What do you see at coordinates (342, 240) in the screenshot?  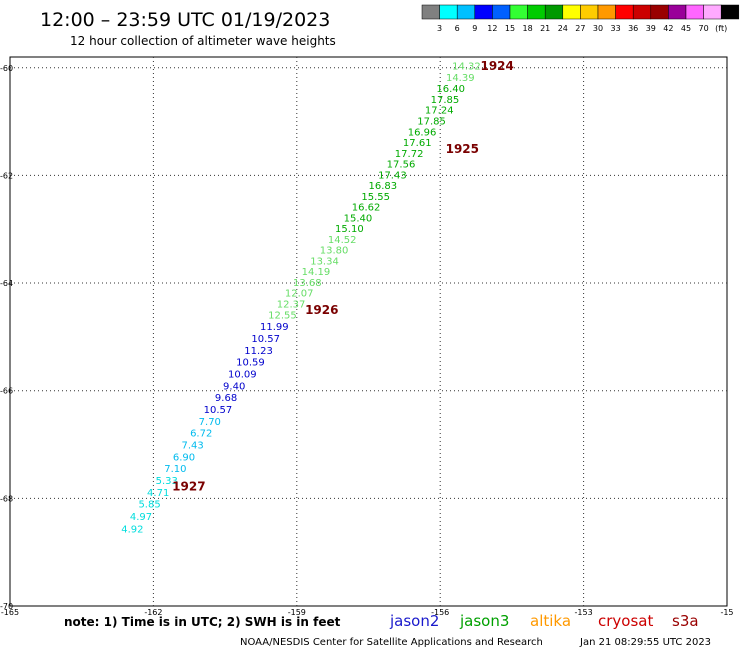 I see `wave-height-point: 14.52` at bounding box center [342, 240].